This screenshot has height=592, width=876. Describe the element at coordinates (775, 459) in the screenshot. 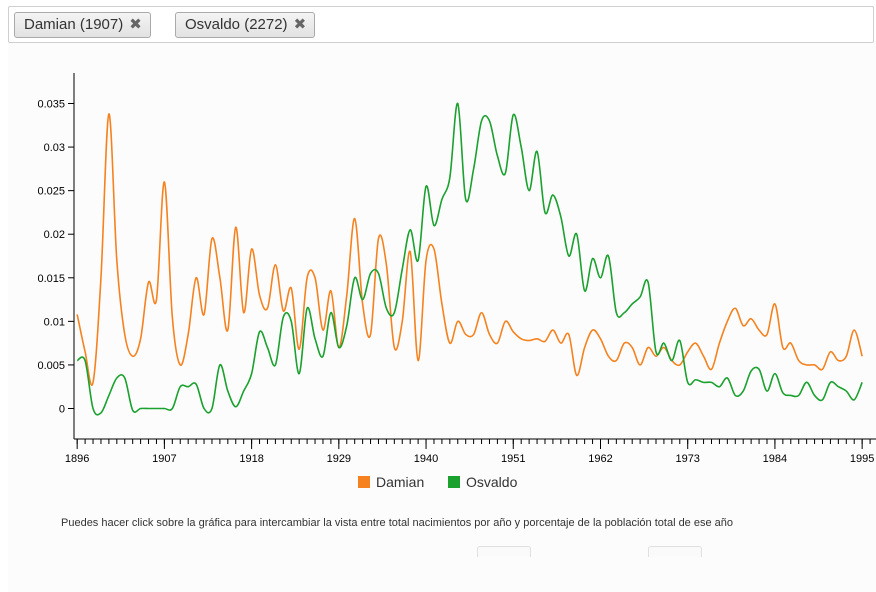

I see `x-tick-label: 1984` at that location.